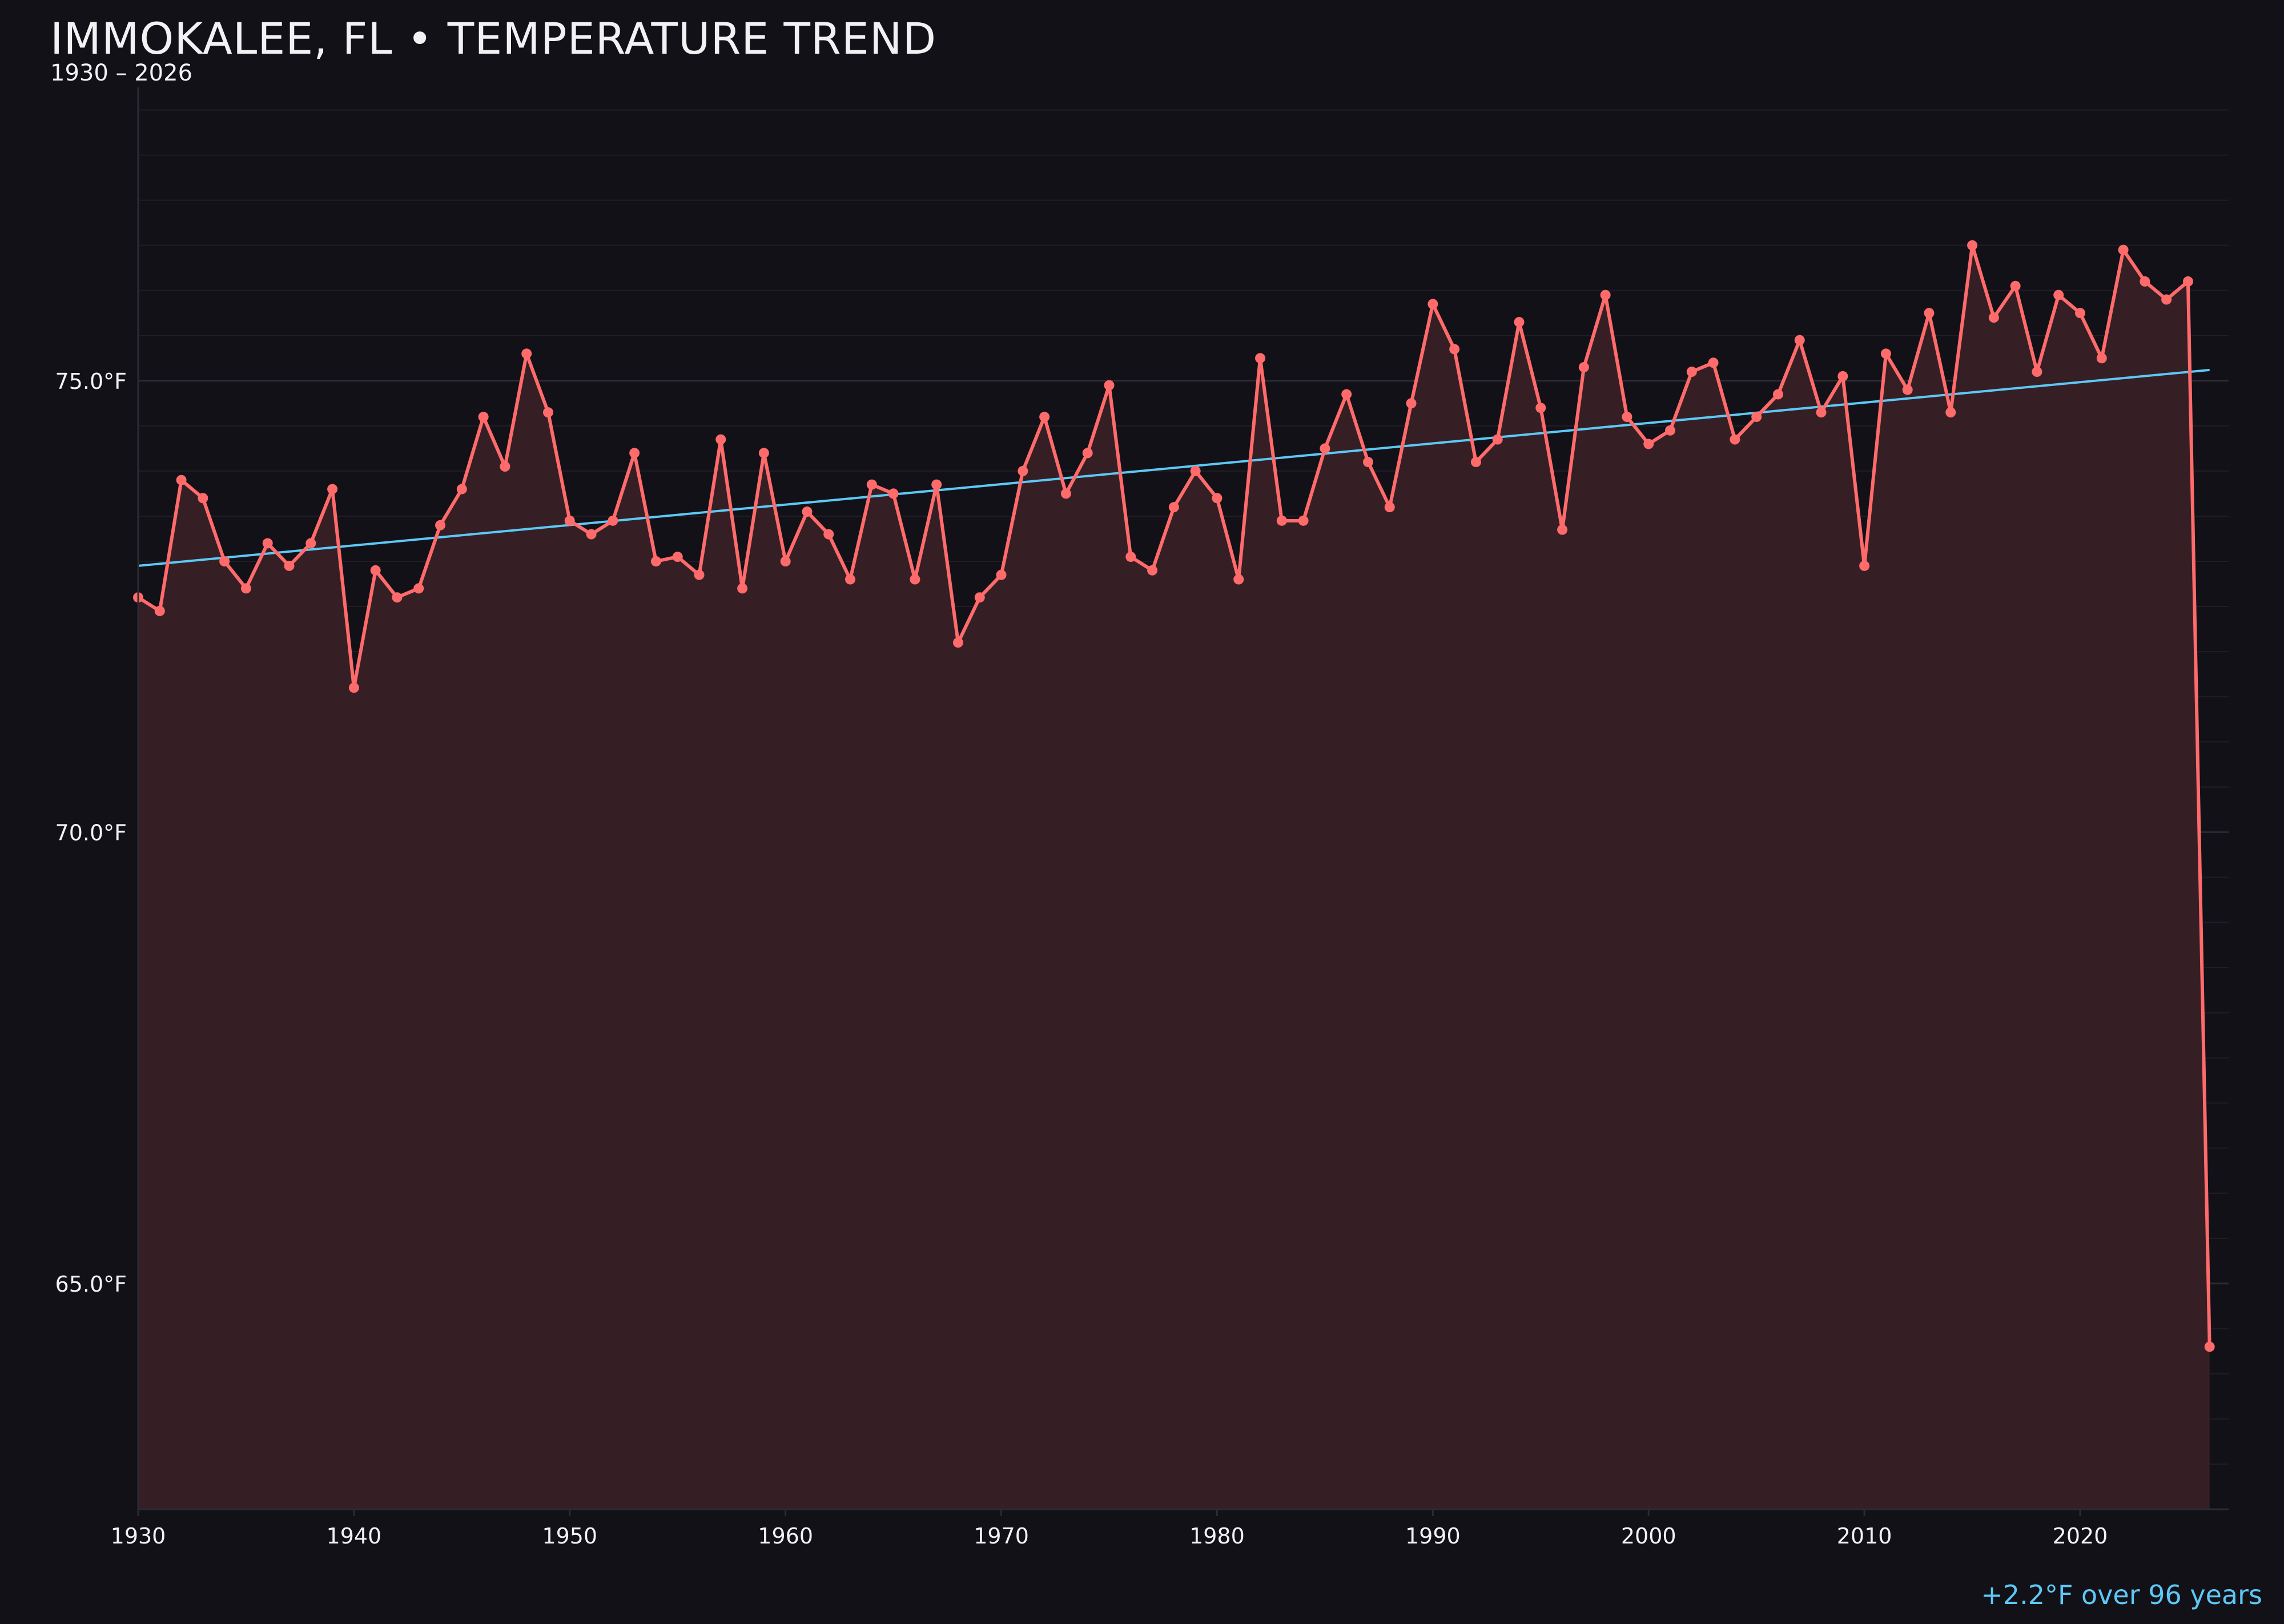  I want to click on x-tick-label: 1940, so click(354, 1536).